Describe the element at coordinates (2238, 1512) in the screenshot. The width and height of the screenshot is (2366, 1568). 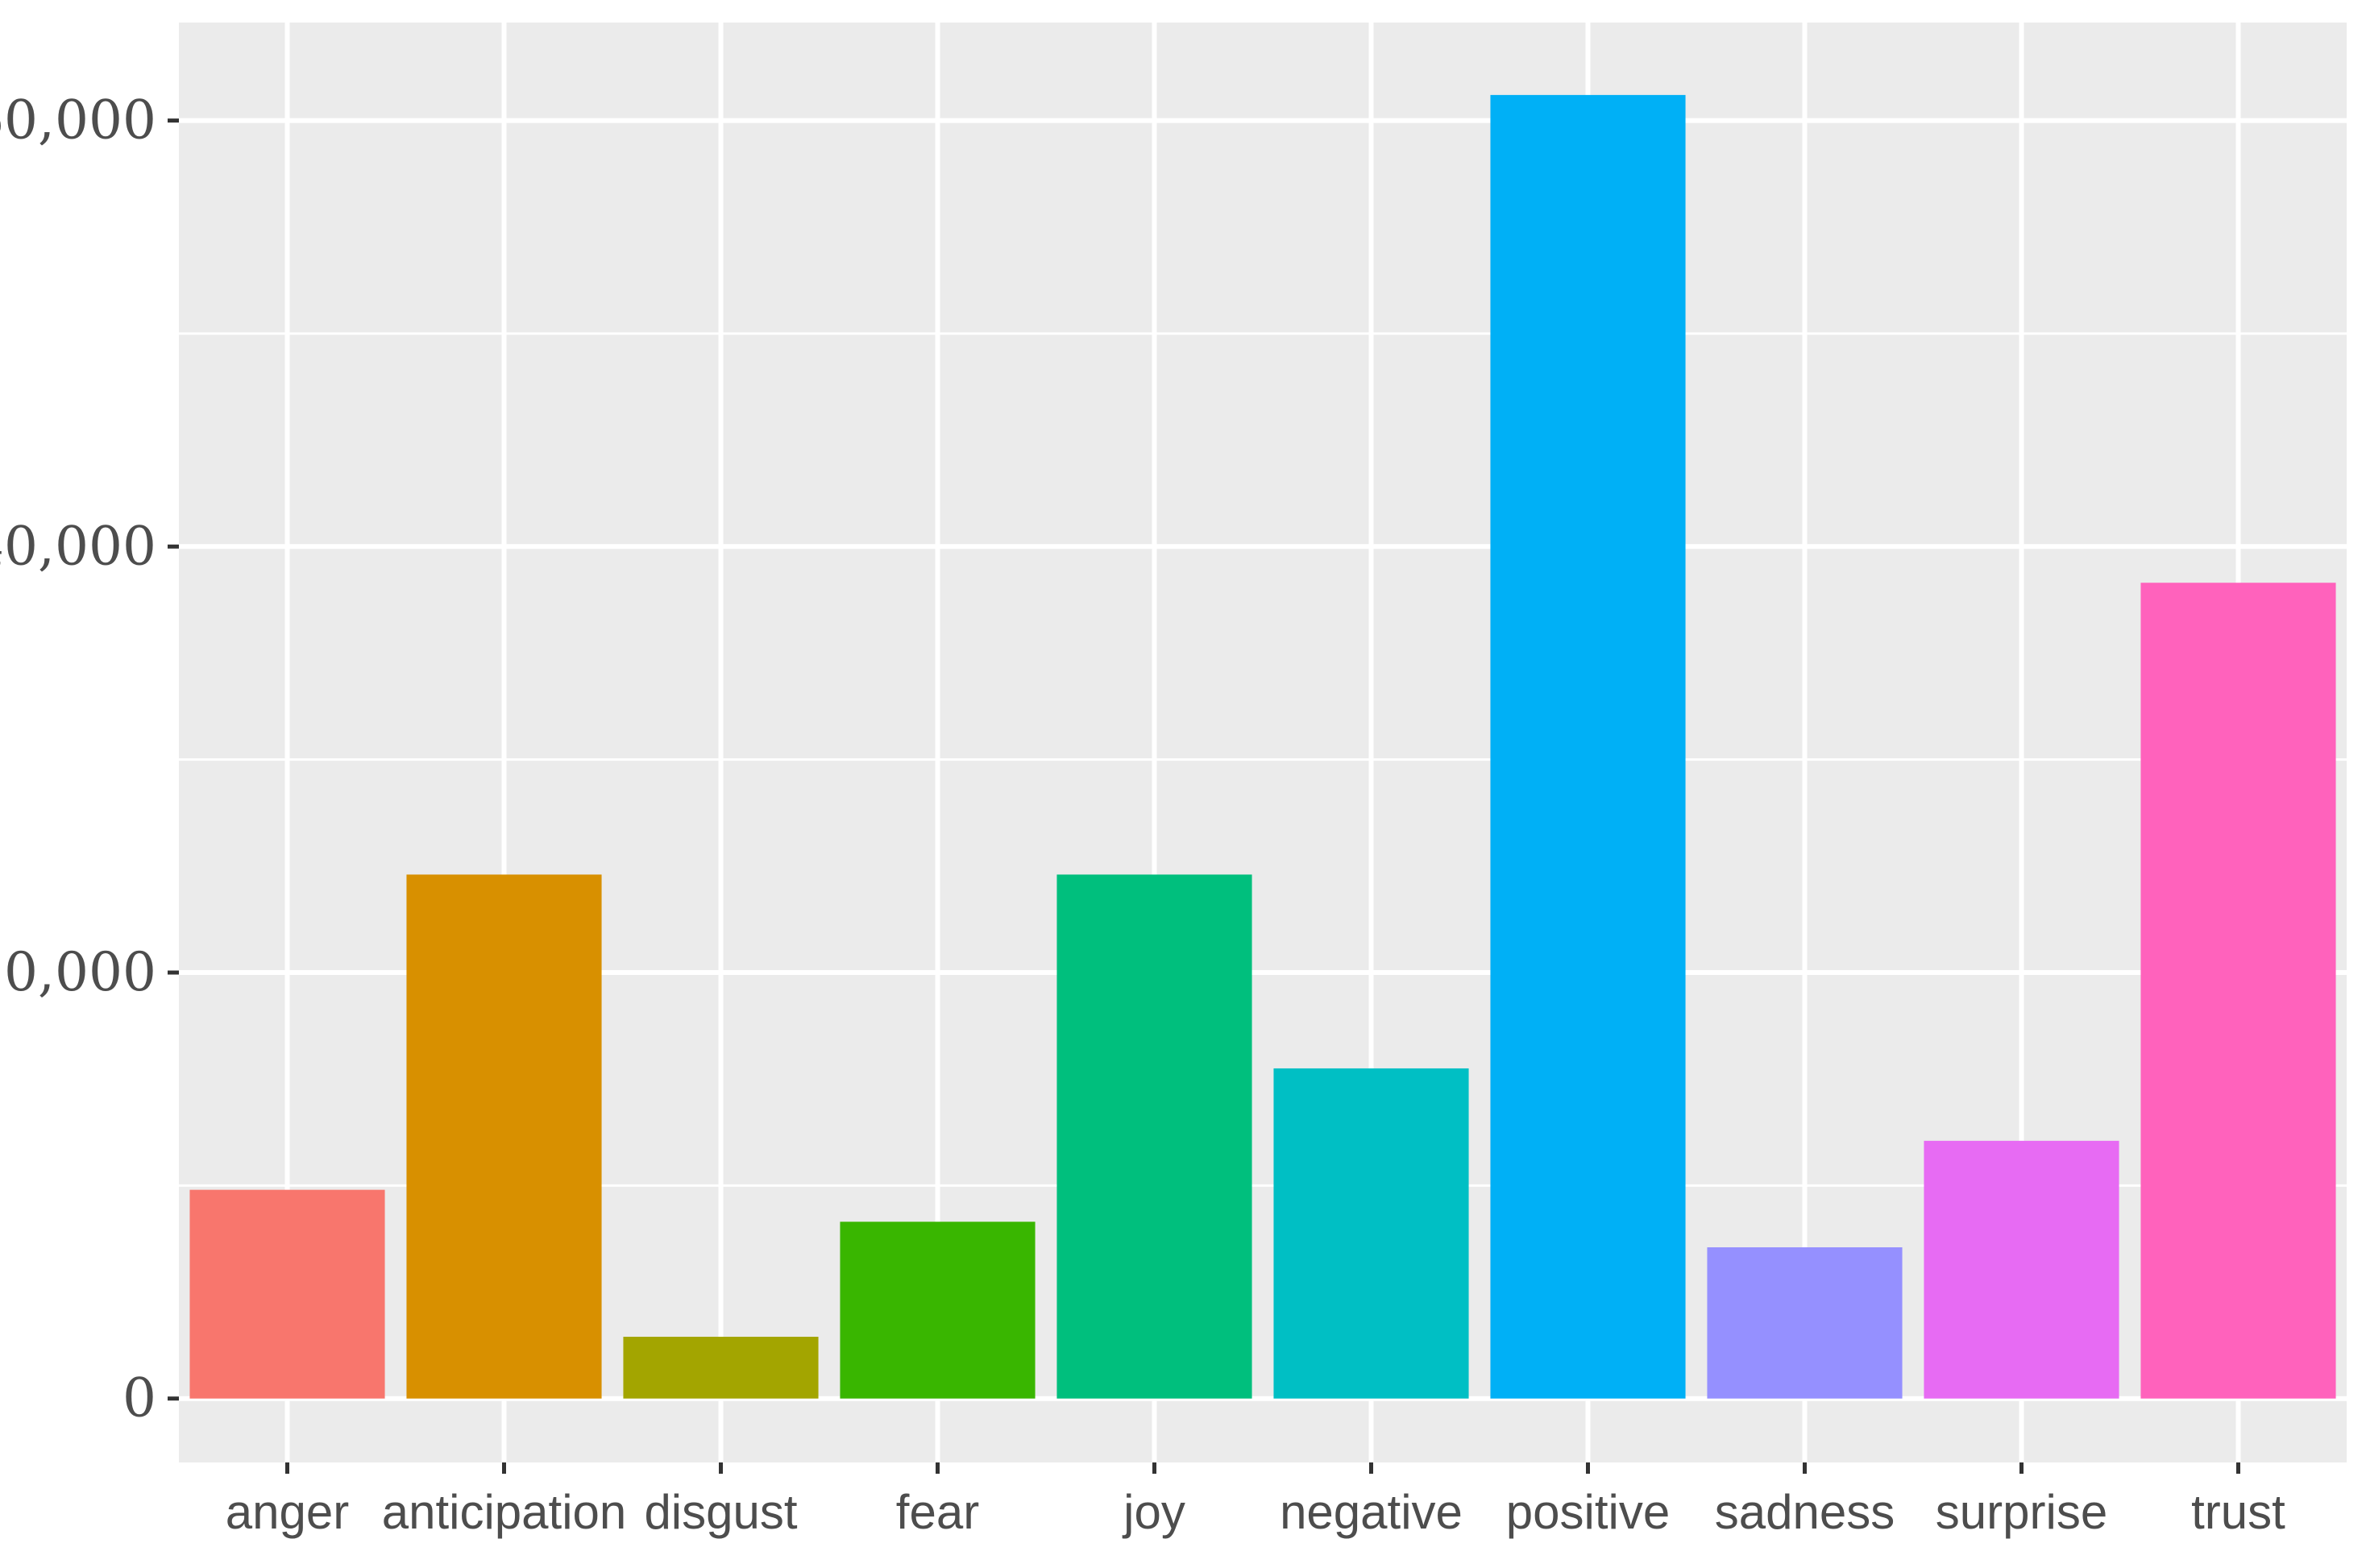
I see `x-tick-label: trust` at that location.